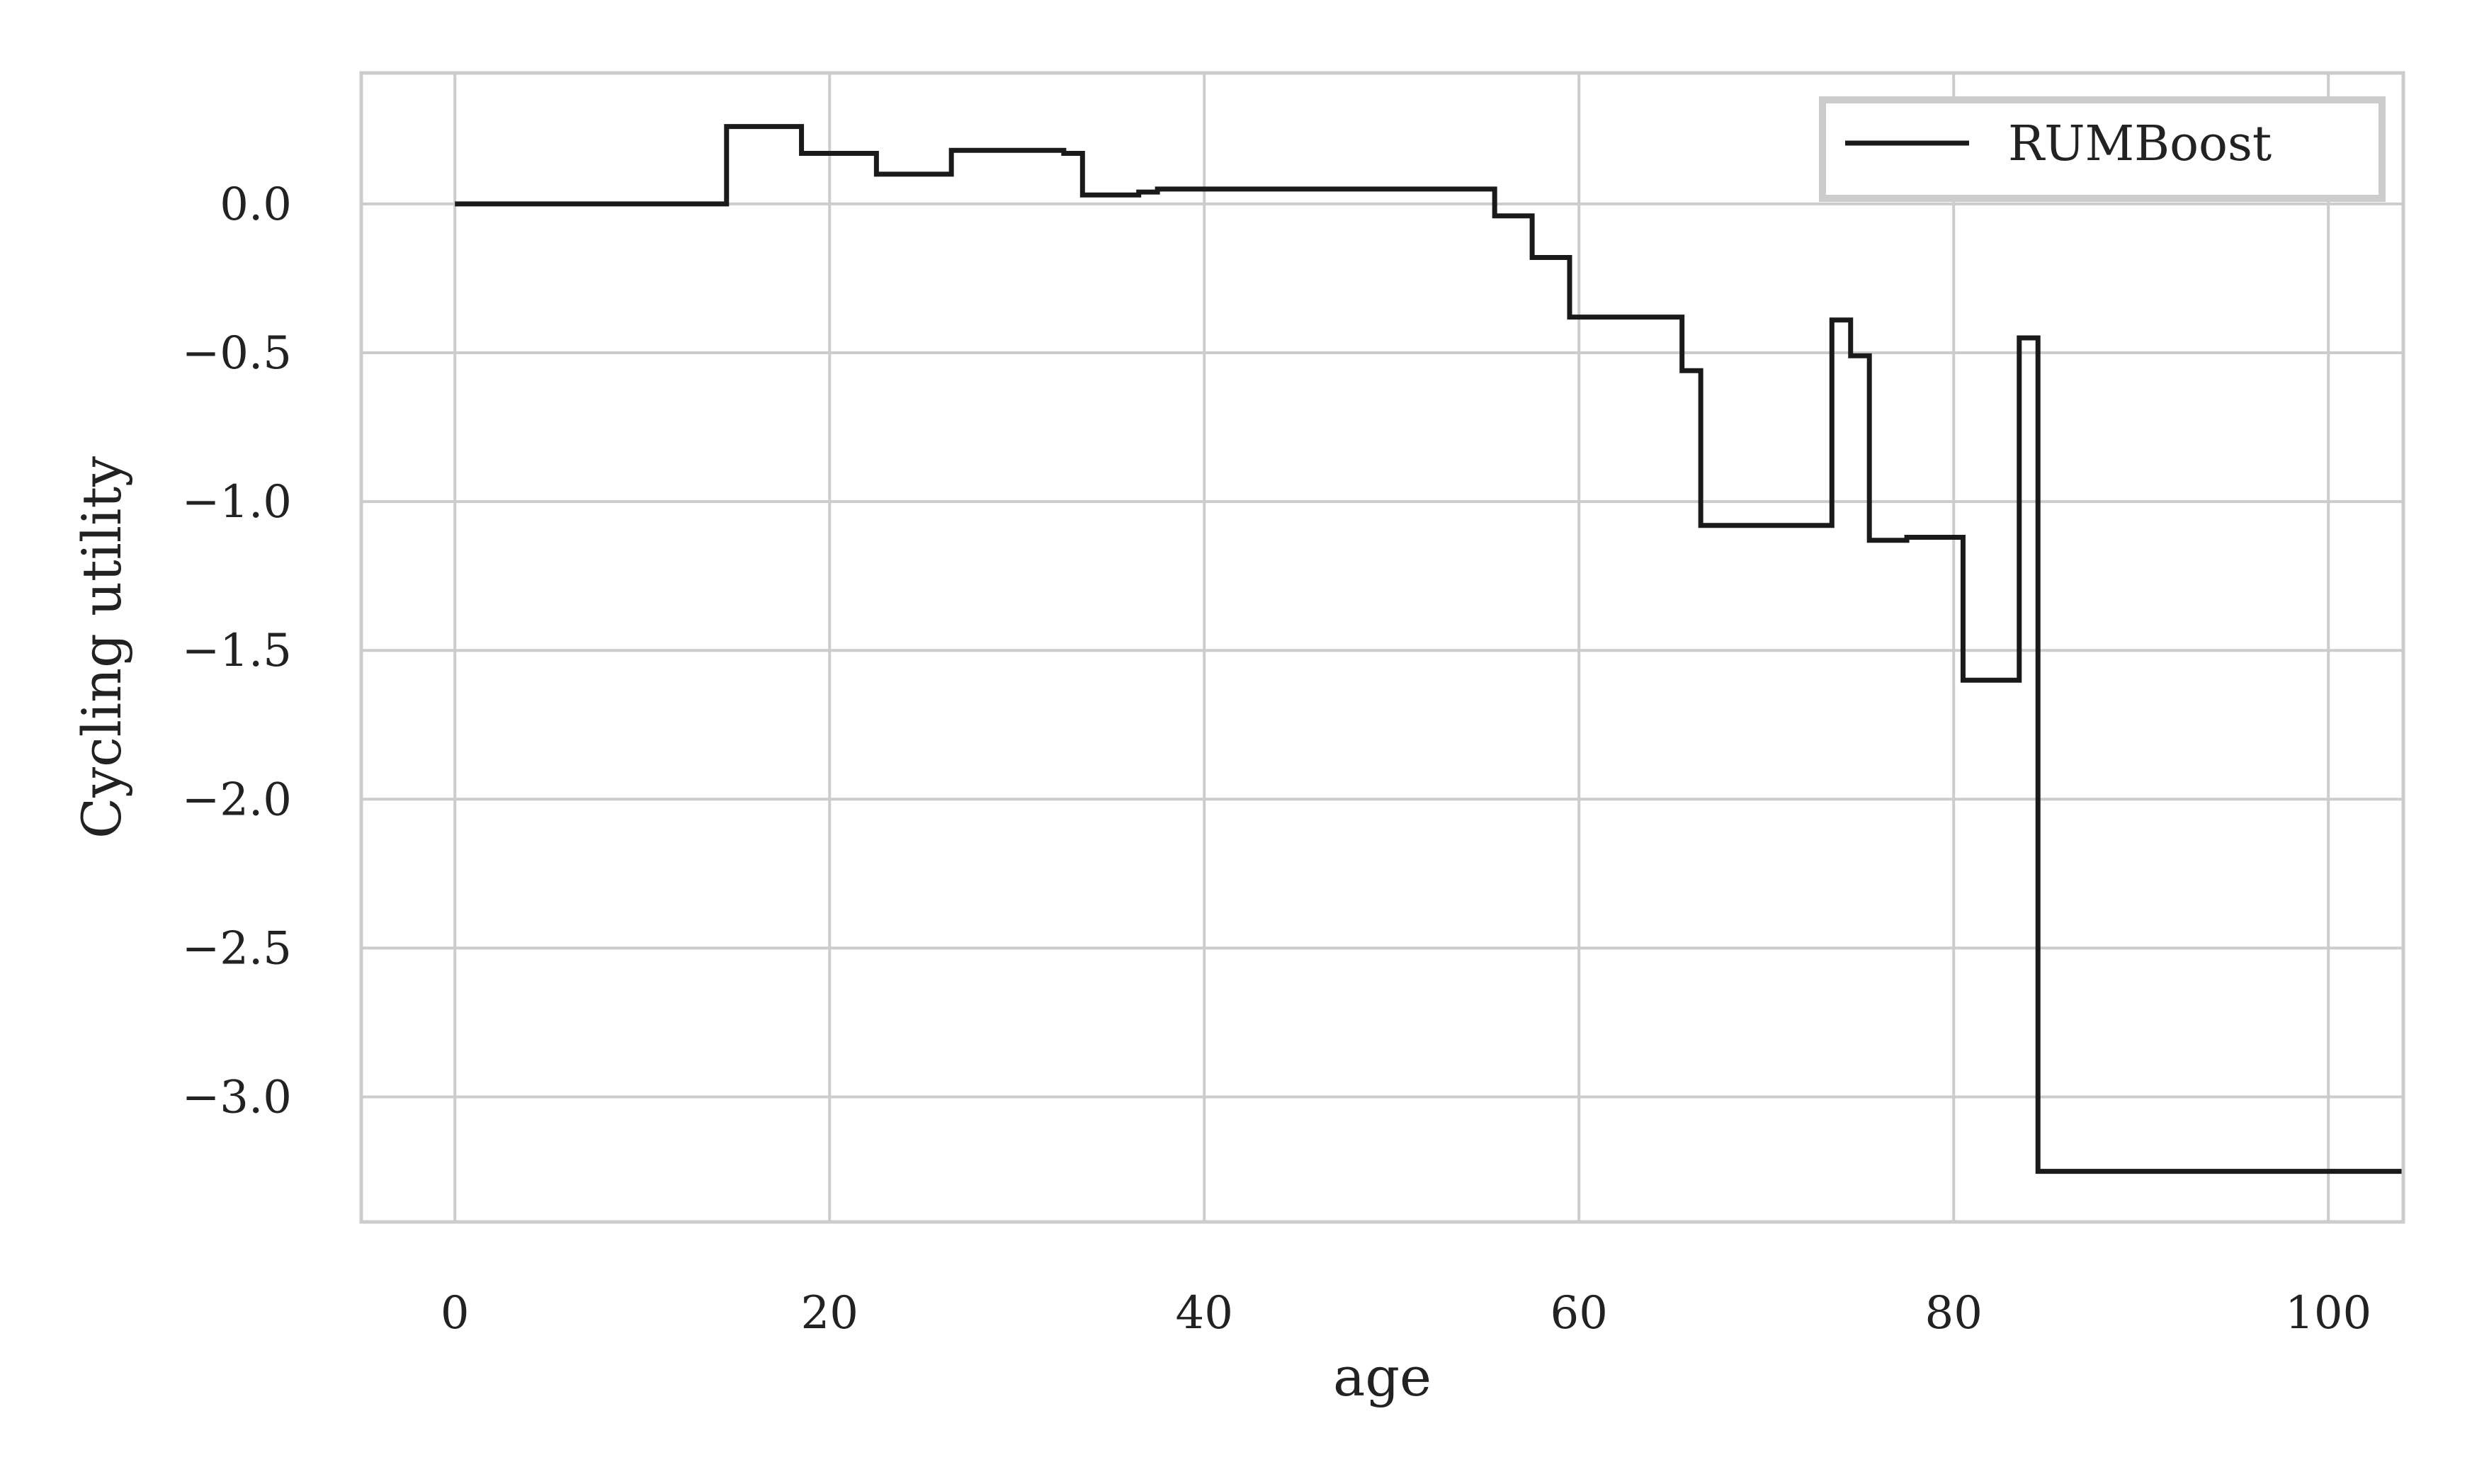 The width and height of the screenshot is (2472, 1484). Describe the element at coordinates (455, 1313) in the screenshot. I see `x-tick-label-0: 0` at that location.